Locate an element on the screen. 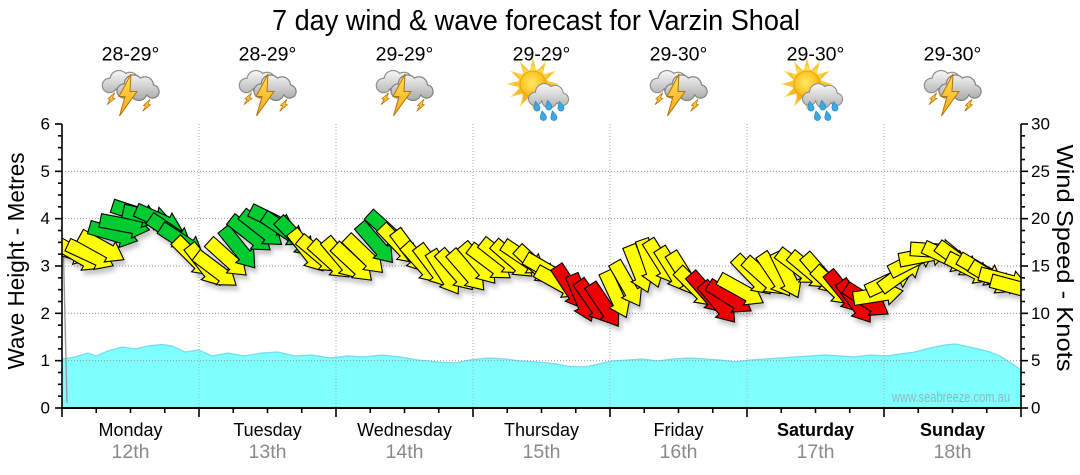 The height and width of the screenshot is (475, 1080). svg-text: 20 is located at coordinates (1040, 218).